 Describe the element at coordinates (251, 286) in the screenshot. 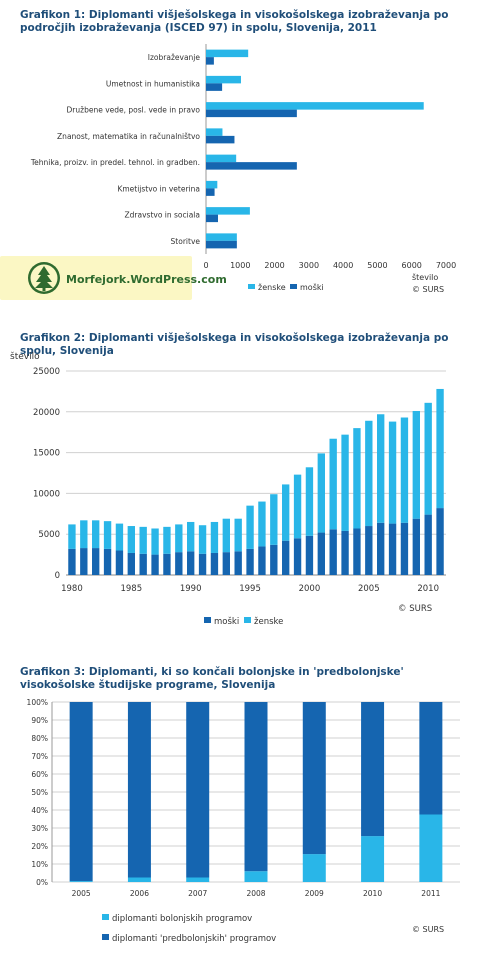

I see `chart1-legend-swatch-zenske` at that location.